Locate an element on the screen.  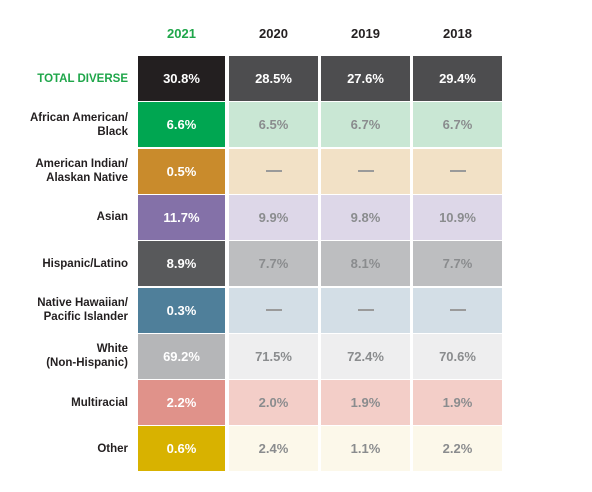
cell-african-american-black-2020: 6.5% is located at coordinates (273, 125).